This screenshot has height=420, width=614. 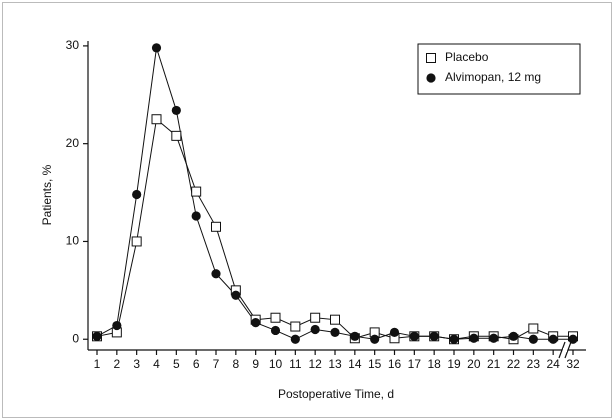 What do you see at coordinates (75, 338) in the screenshot?
I see `y-tick-label: 0` at bounding box center [75, 338].